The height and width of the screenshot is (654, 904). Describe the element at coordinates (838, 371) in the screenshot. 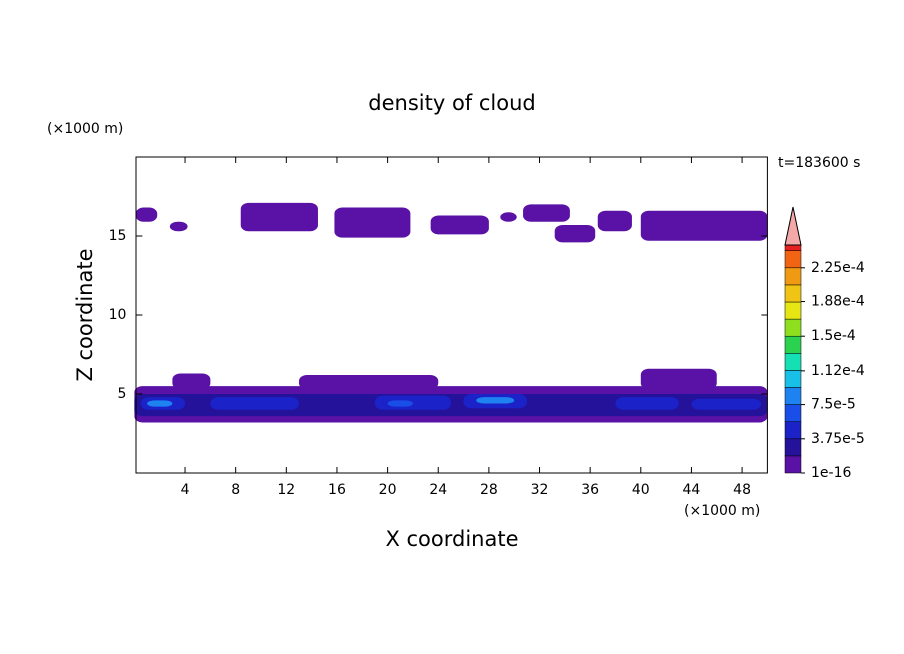

I see `colorbar-tick-label: 1.12e-4` at that location.